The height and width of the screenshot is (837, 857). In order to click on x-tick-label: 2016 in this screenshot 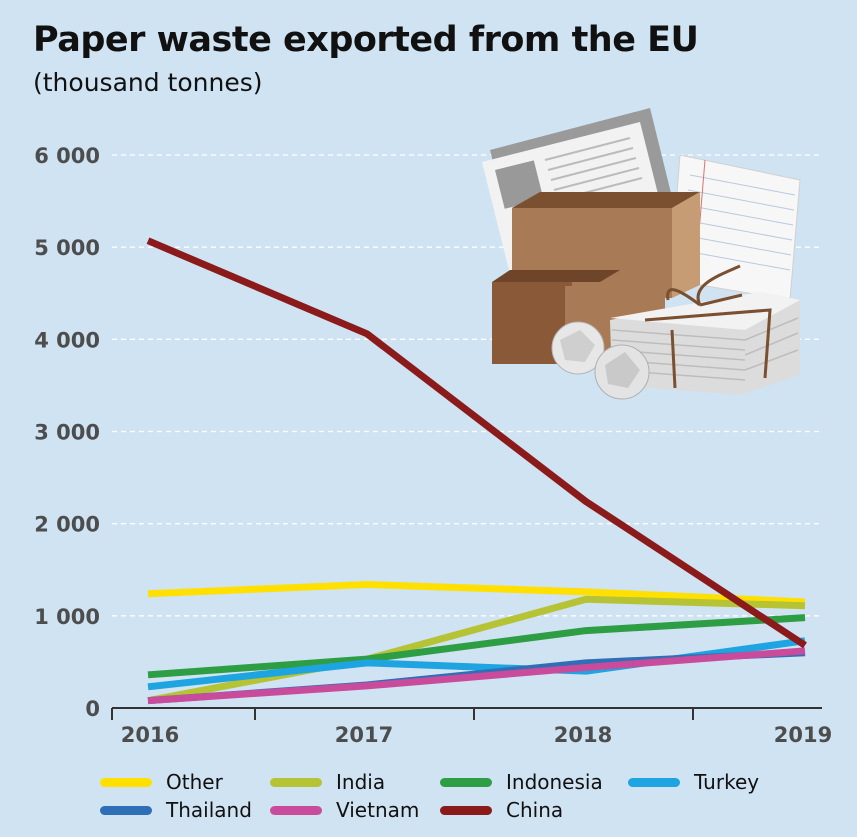, I will do `click(150, 735)`.